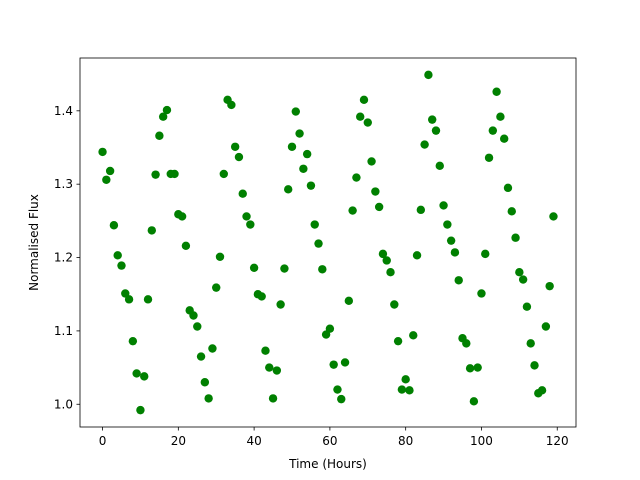 Image resolution: width=640 pixels, height=480 pixels. Describe the element at coordinates (63, 258) in the screenshot. I see `y-tick-label: 1.2` at that location.